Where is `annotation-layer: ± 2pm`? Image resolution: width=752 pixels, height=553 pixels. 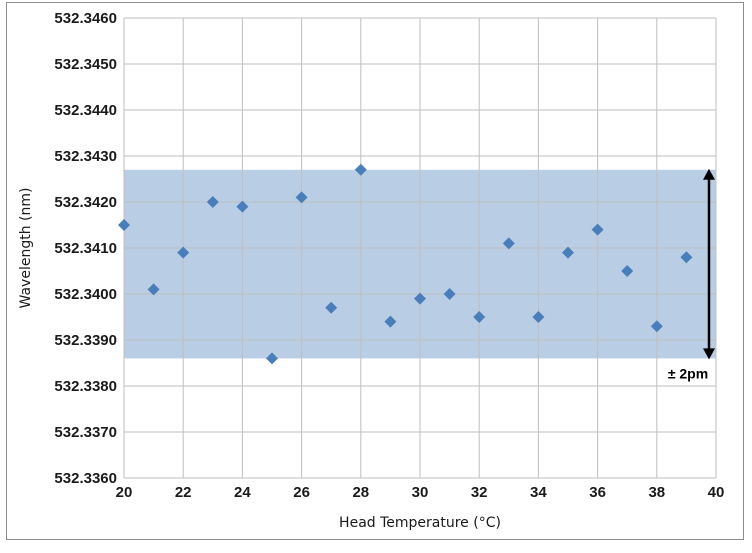 annotation-layer: ± 2pm is located at coordinates (691, 274).